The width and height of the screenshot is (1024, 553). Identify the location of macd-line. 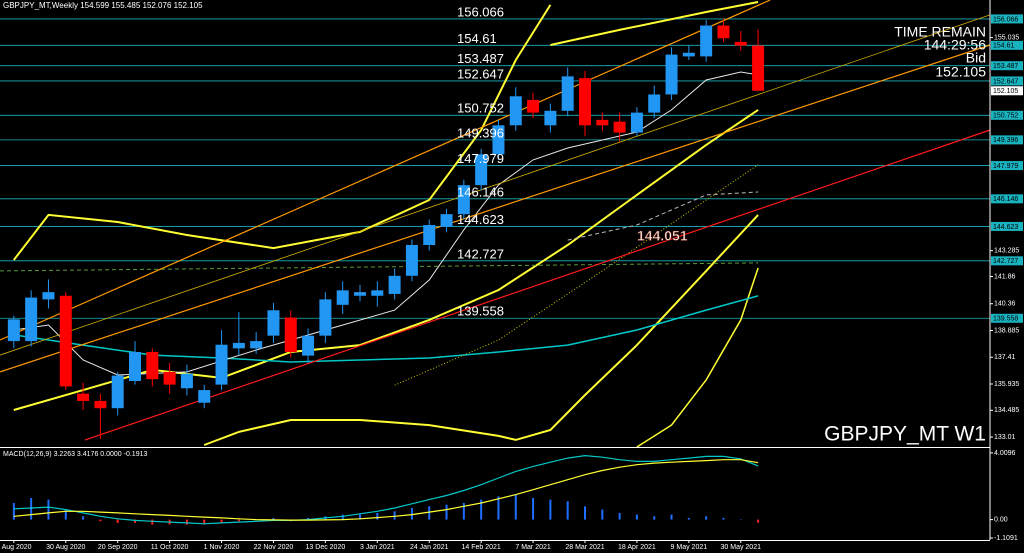
(386, 490).